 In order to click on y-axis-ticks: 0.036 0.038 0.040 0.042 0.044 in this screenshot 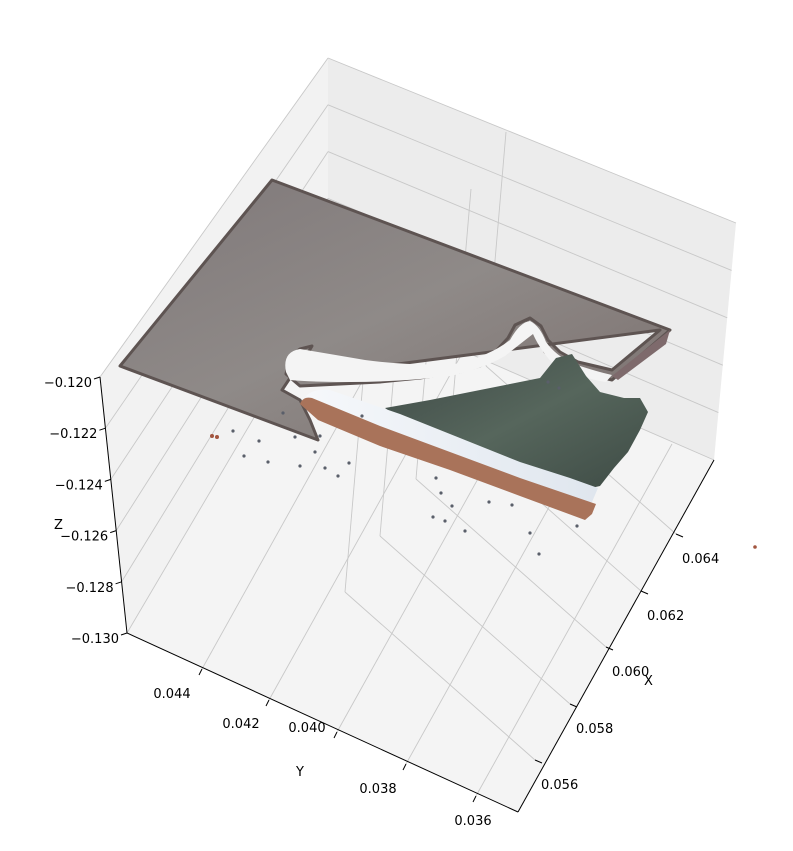, I will do `click(322, 748)`.